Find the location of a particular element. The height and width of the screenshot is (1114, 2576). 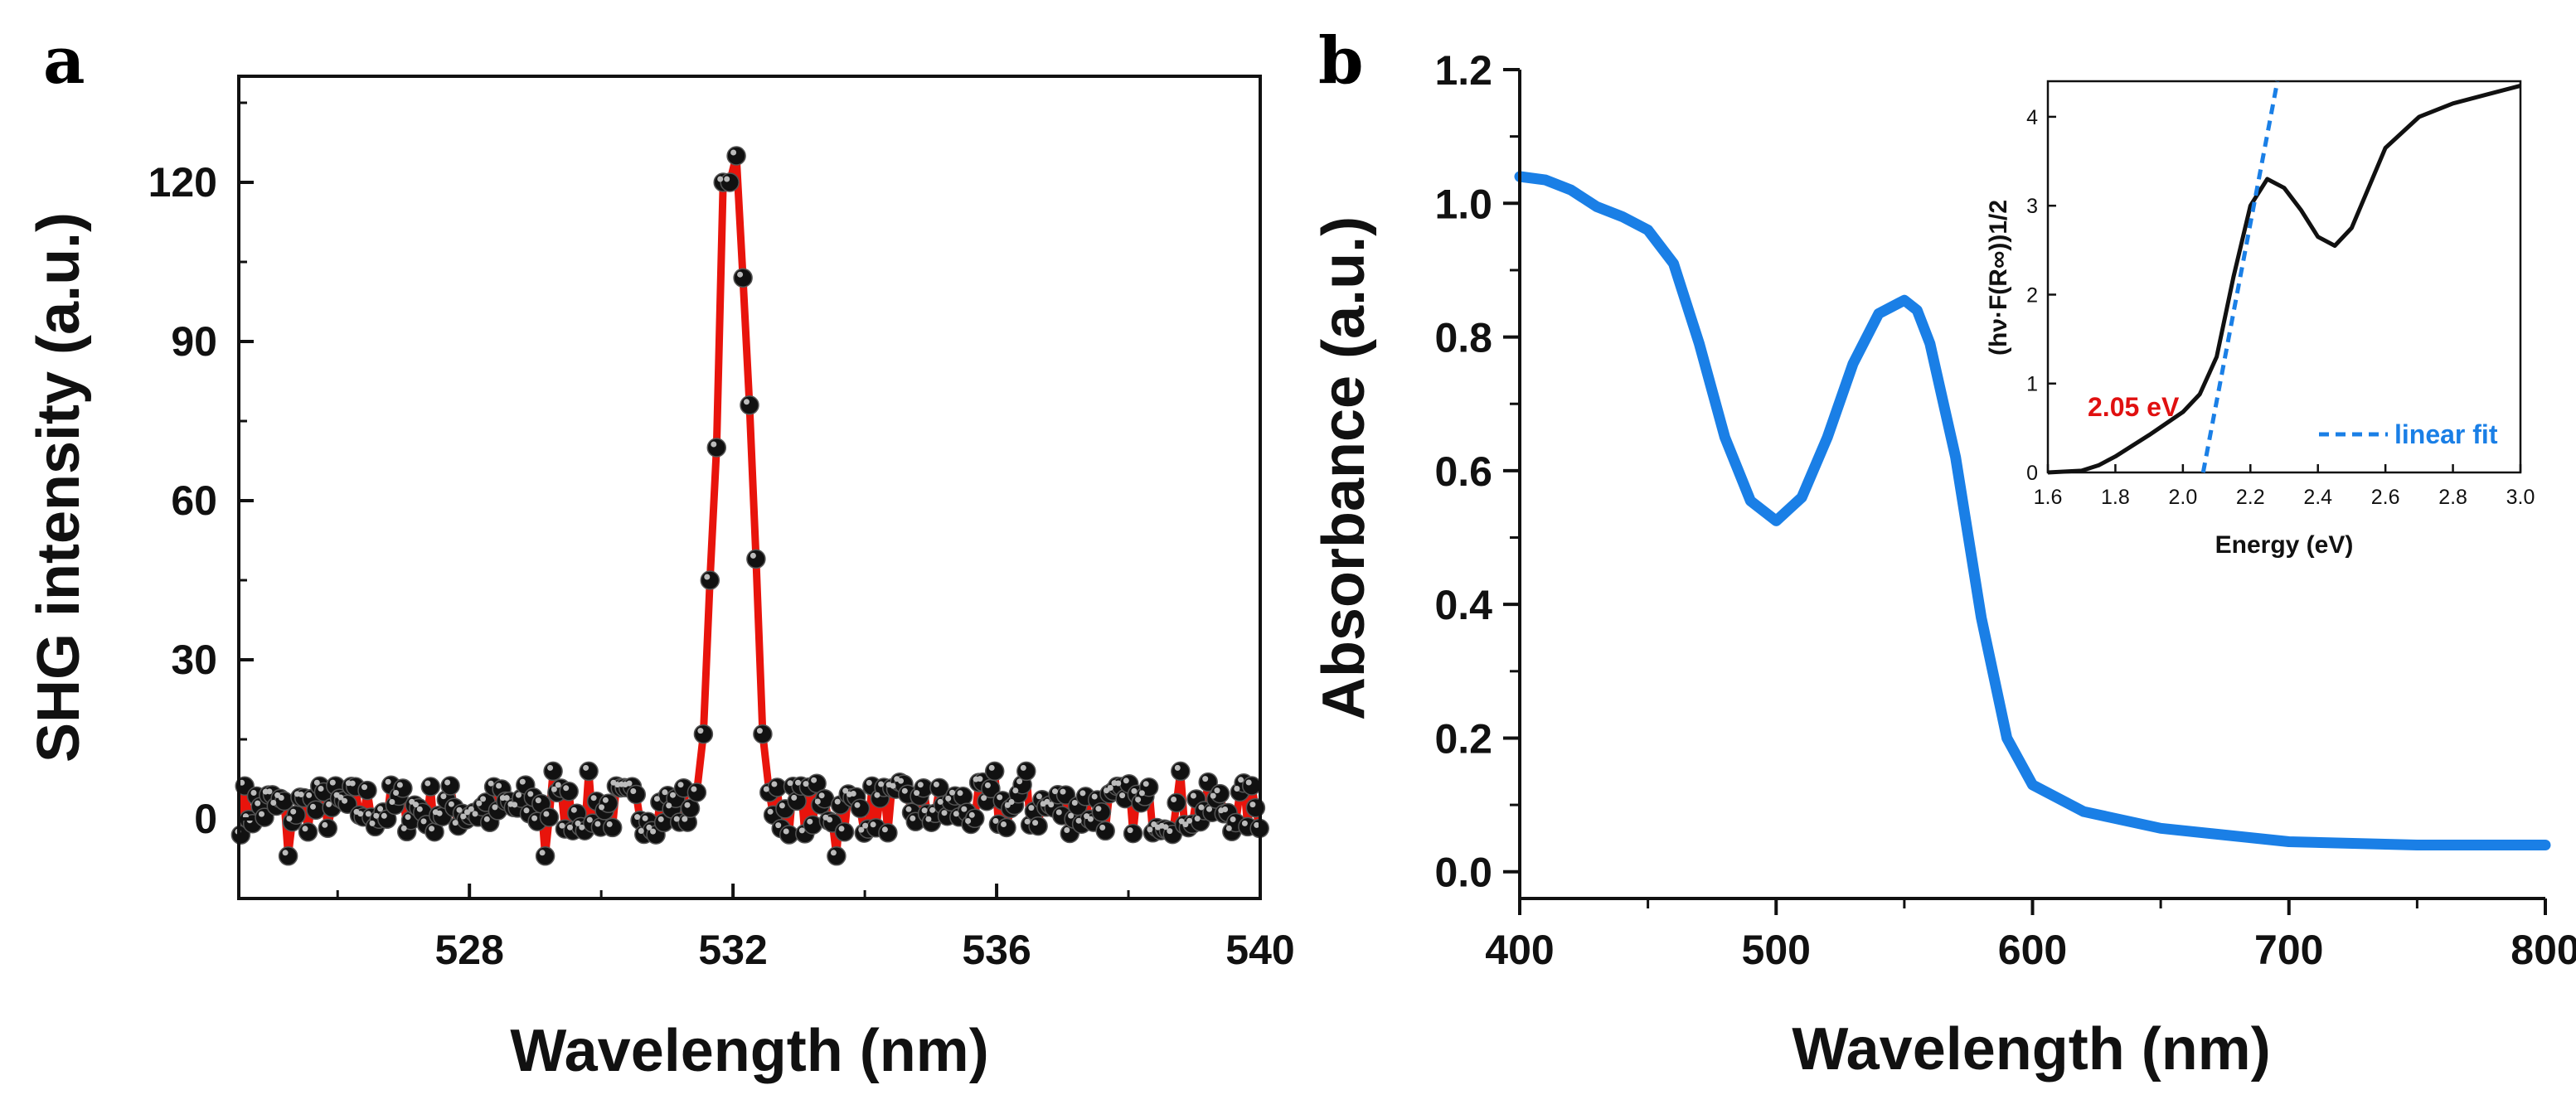

panel-b-ytick-label: 0.0 is located at coordinates (1463, 873).